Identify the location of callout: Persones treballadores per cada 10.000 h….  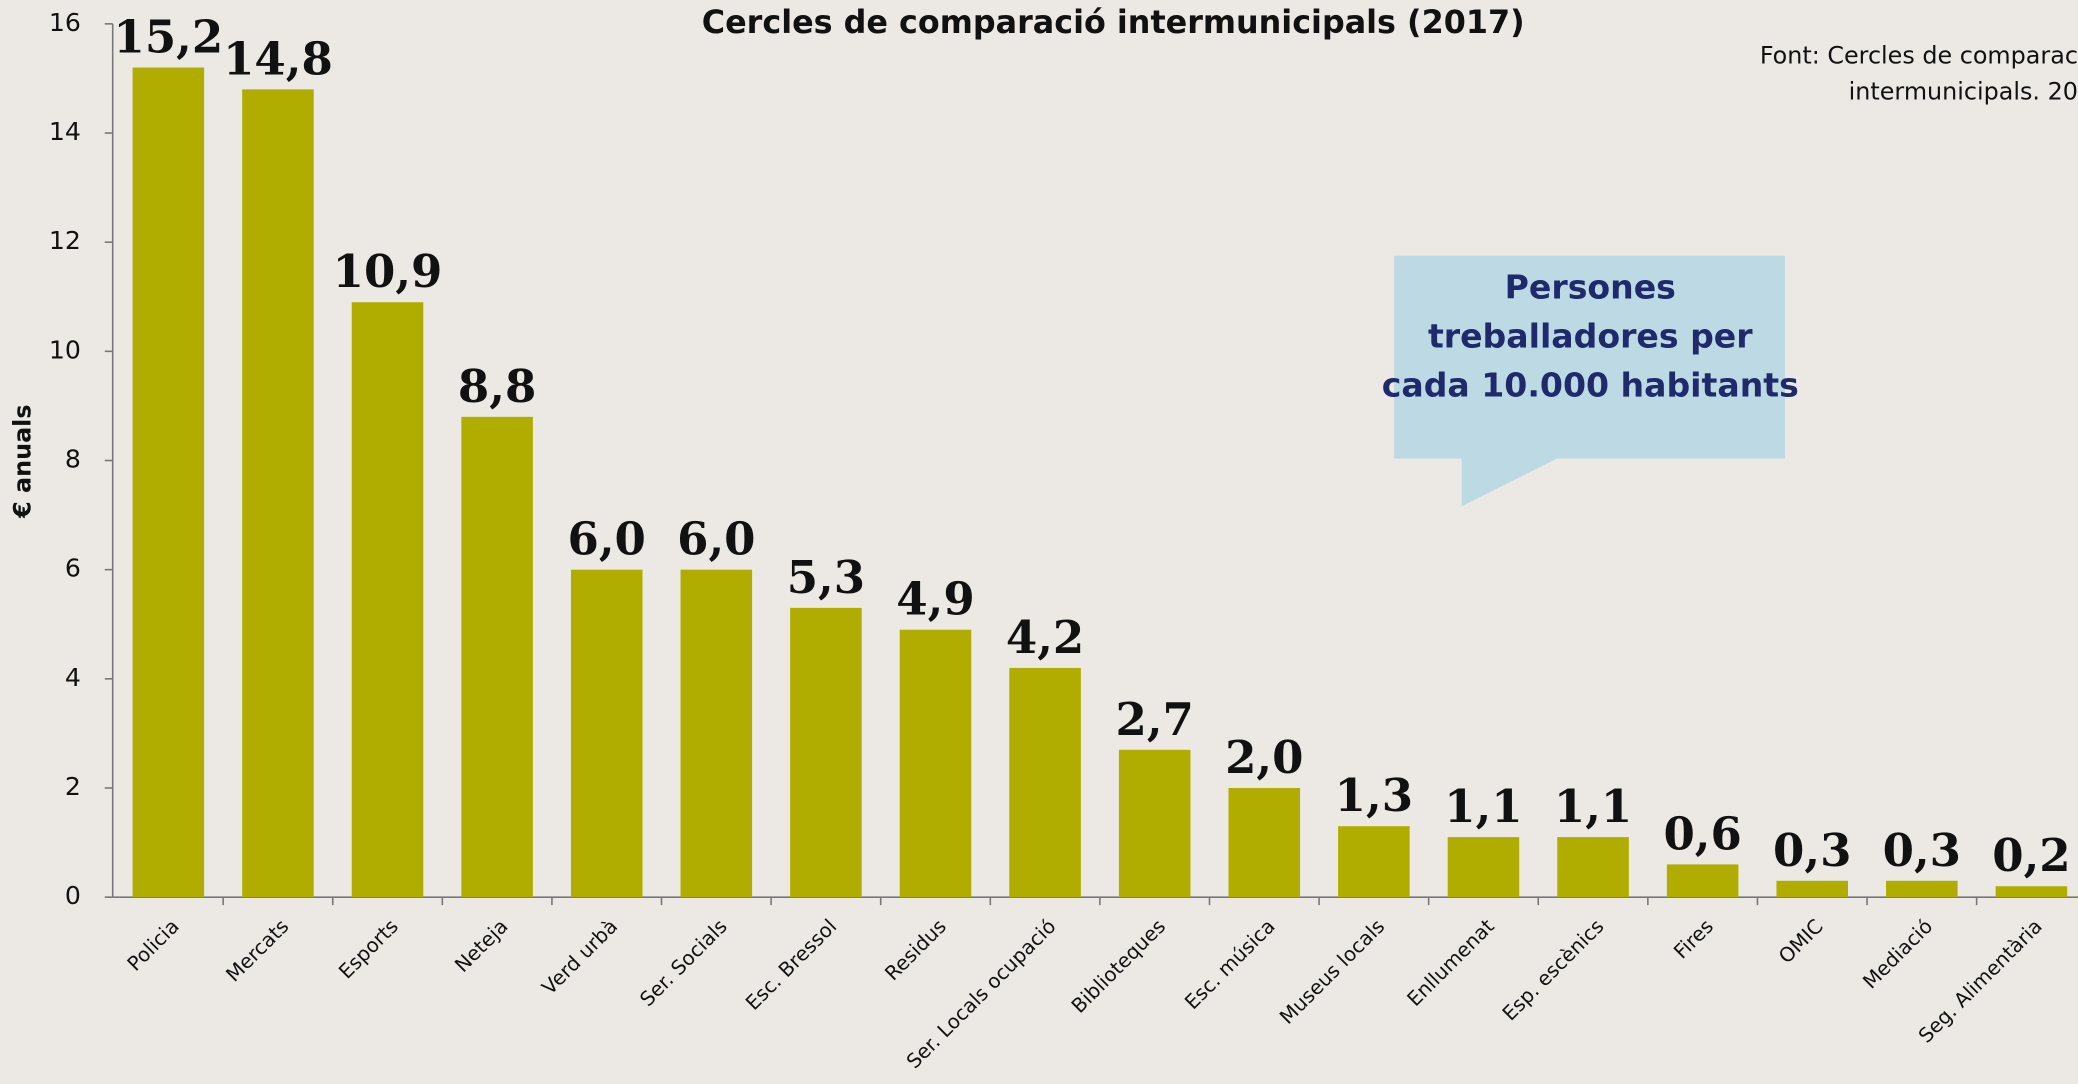
(1590, 381).